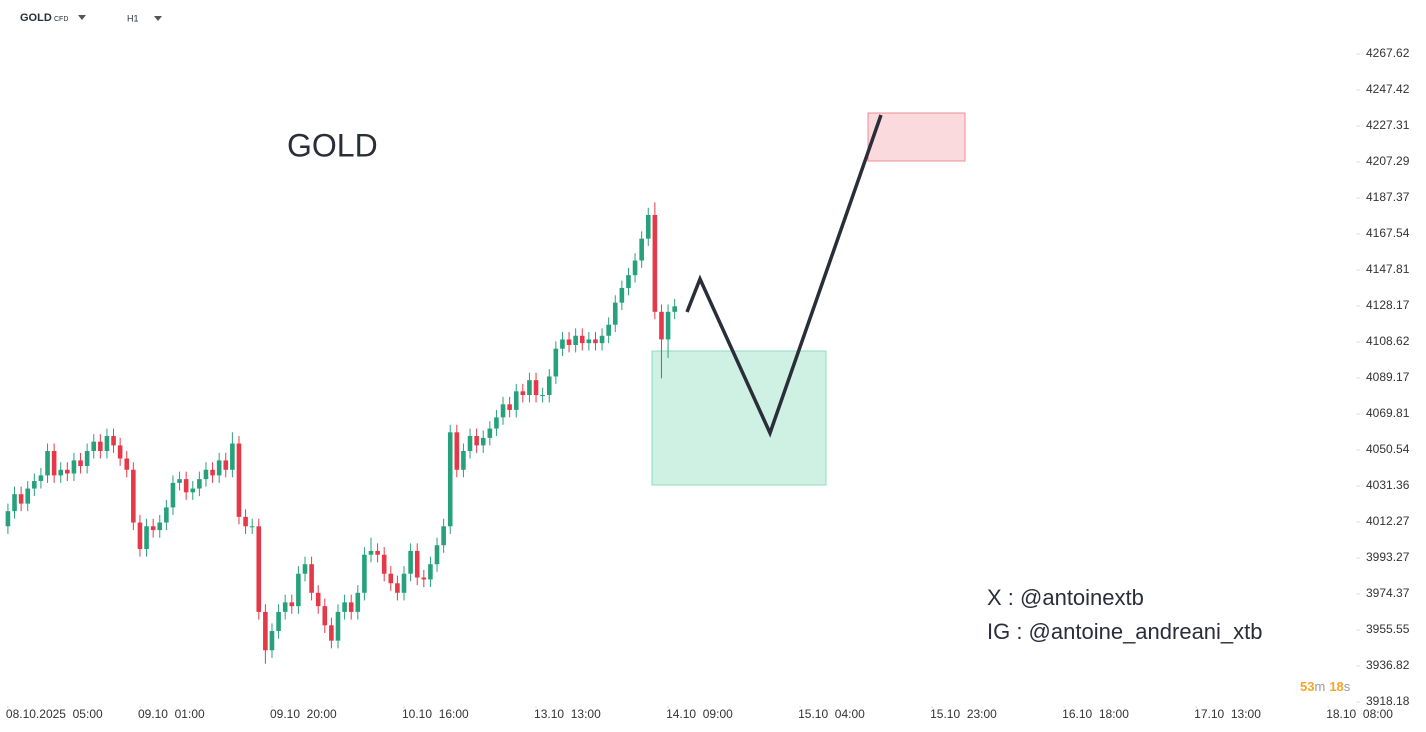  Describe the element at coordinates (133, 18) in the screenshot. I see `interval: H1` at that location.